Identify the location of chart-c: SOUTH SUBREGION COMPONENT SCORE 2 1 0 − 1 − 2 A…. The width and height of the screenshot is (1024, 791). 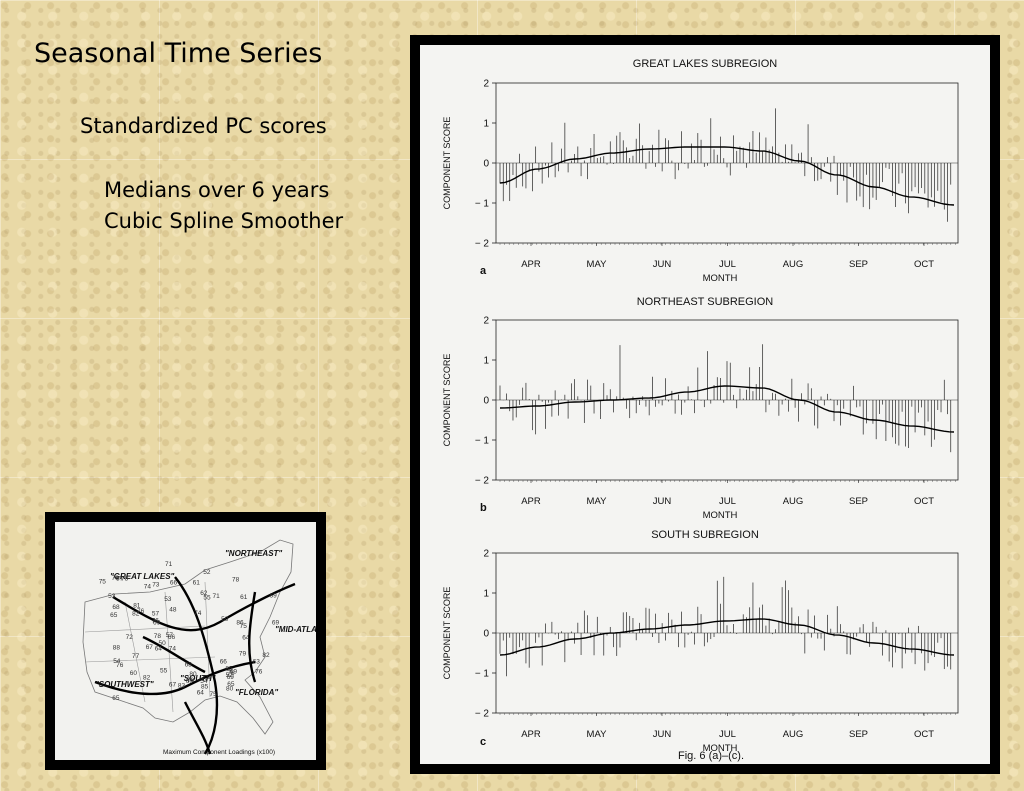
(700, 641).